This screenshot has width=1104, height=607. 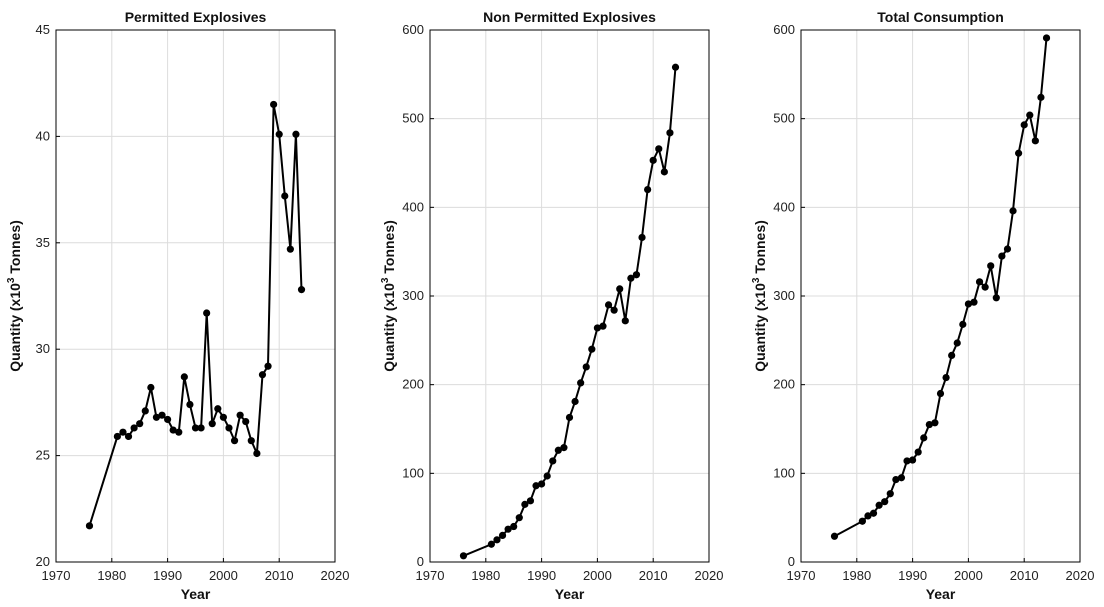 What do you see at coordinates (856, 575) in the screenshot?
I see `chart-3-x-tick-label: 1980` at bounding box center [856, 575].